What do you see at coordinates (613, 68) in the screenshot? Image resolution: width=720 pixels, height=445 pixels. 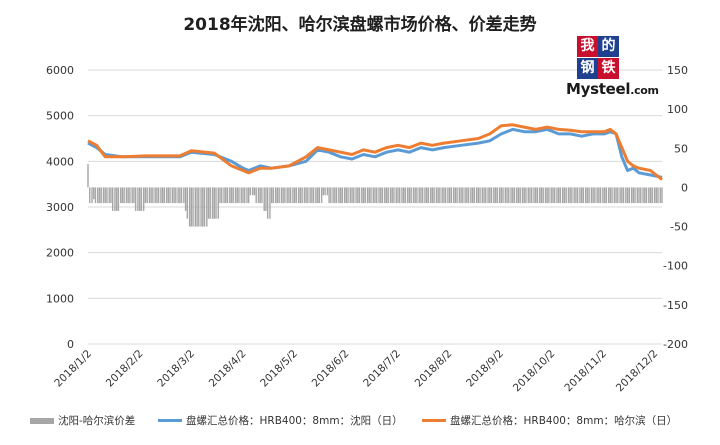 I see `mysteel-logo: 我 的 钢 铁 Mysteel.com` at bounding box center [613, 68].